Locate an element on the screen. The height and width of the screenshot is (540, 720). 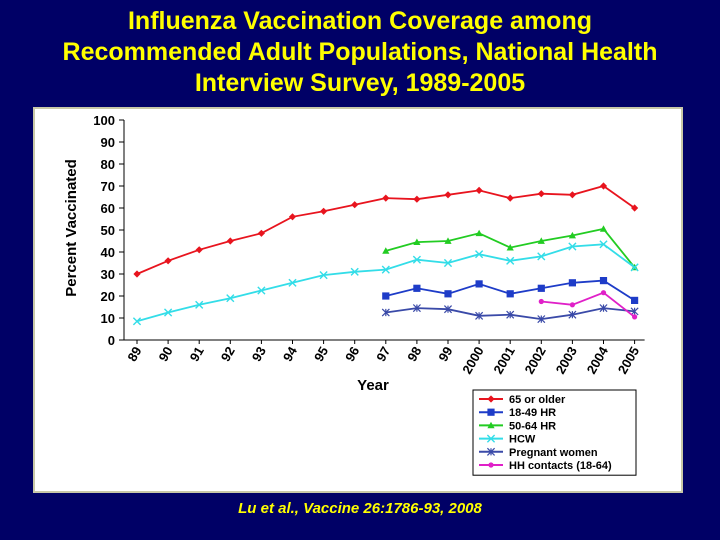
x-tick-label: 97 is located at coordinates (383, 354).